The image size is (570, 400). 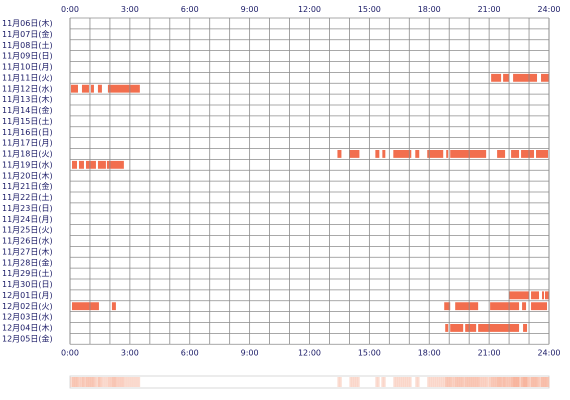 I want to click on day-label: 11月25日(火), so click(x=27, y=230).